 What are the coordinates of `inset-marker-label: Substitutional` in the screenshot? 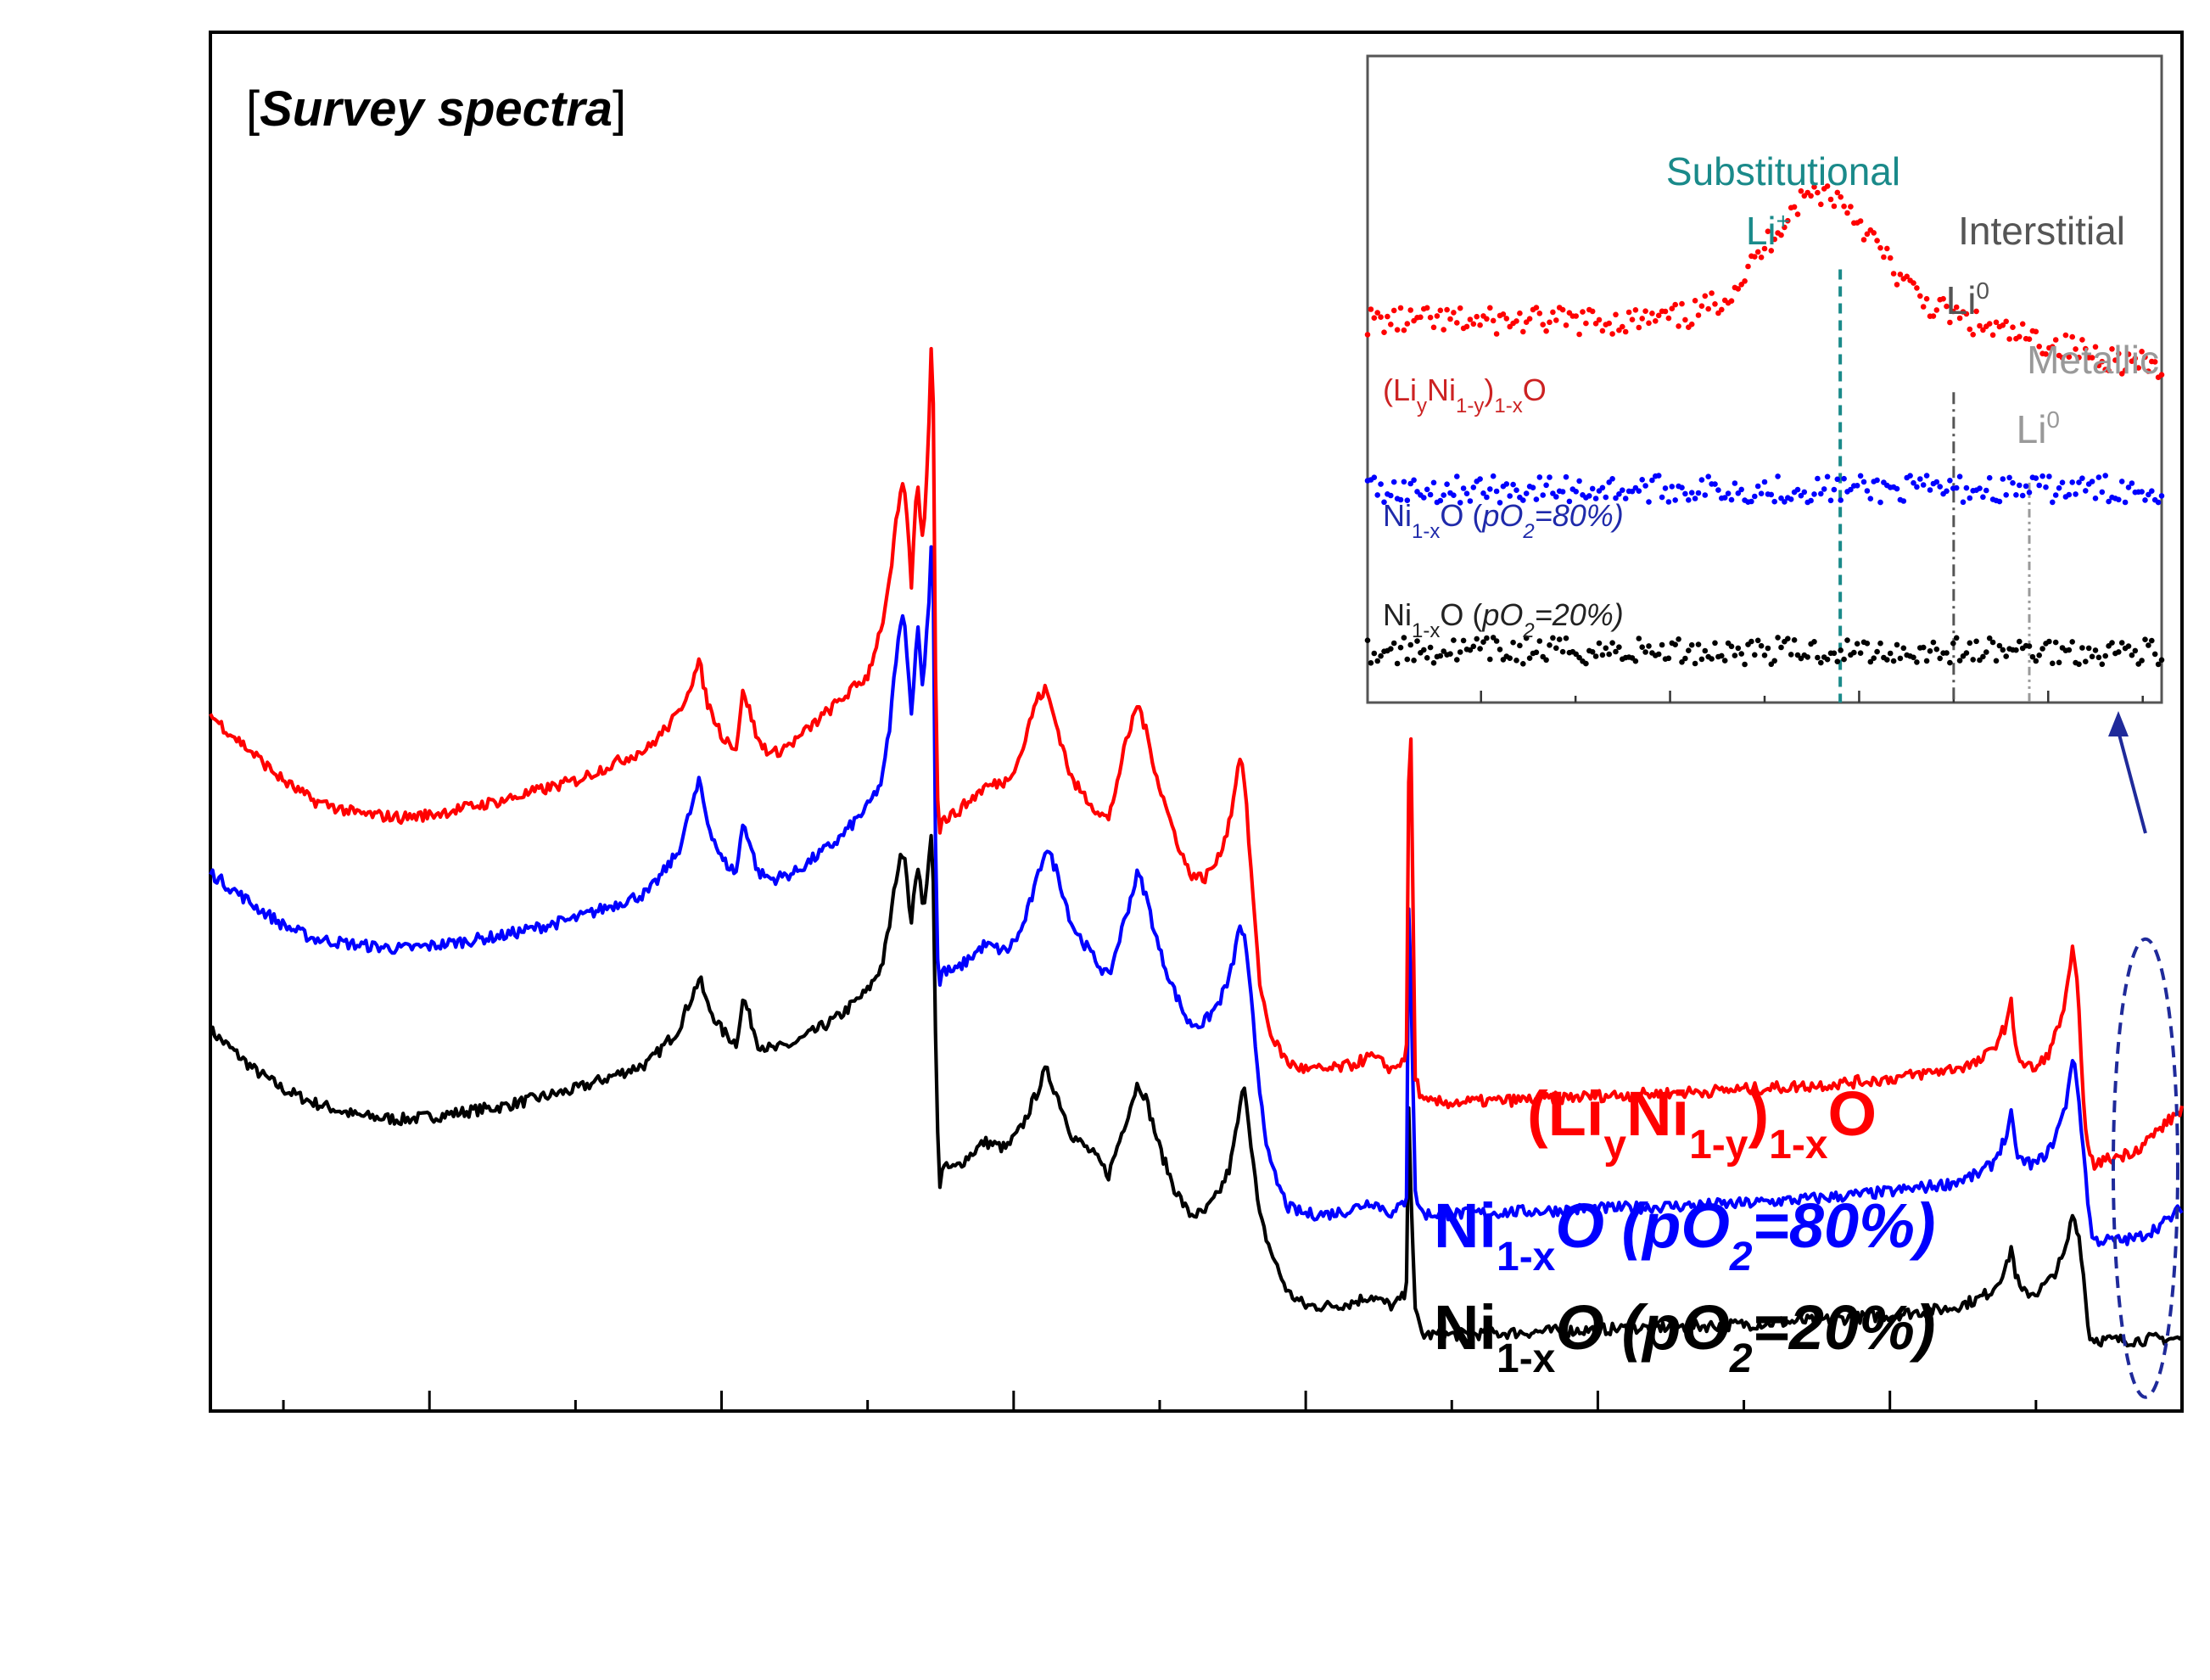 It's located at (1783, 171).